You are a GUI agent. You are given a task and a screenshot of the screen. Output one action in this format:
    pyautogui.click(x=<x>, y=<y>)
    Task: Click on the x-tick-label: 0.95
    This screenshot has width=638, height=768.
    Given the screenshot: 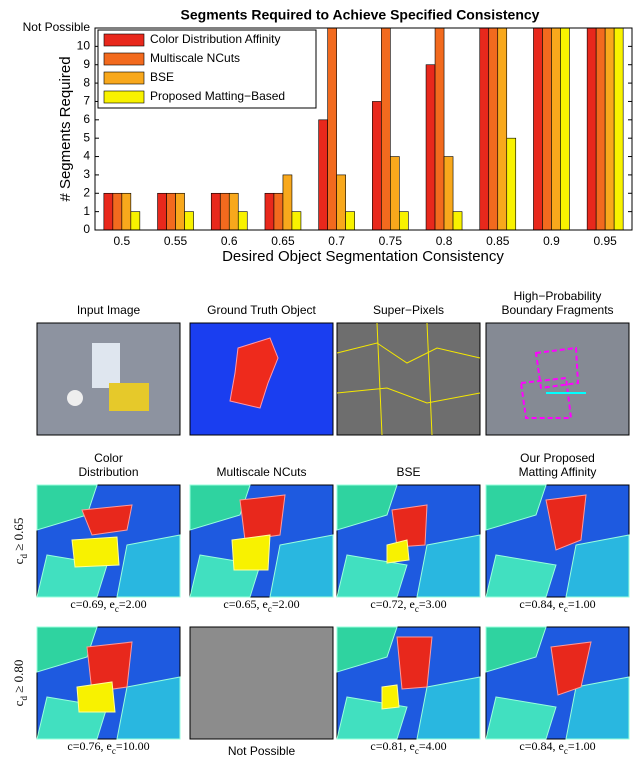 What is the action you would take?
    pyautogui.click(x=605, y=241)
    